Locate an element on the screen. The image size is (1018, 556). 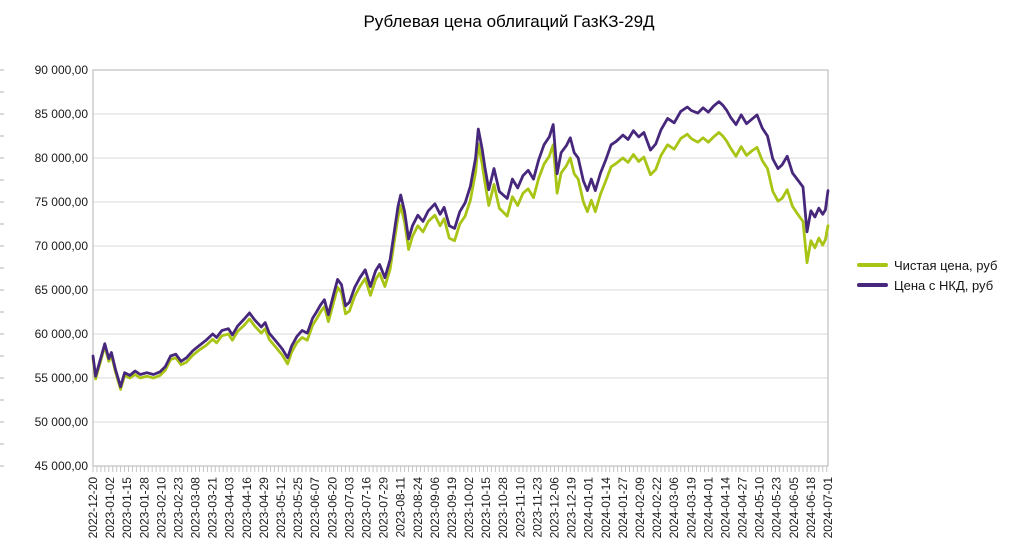
x-axis-label: 2022-12-20 is located at coordinates (93, 508).